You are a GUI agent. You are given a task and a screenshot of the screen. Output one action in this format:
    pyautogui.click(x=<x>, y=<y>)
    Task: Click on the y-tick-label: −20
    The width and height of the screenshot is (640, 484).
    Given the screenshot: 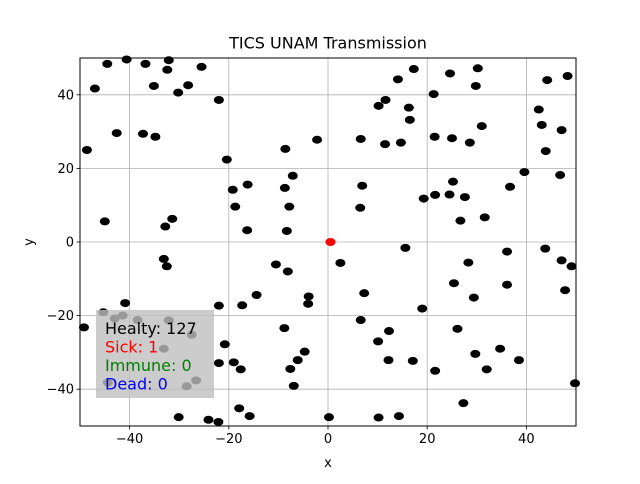 What is the action you would take?
    pyautogui.click(x=60, y=316)
    